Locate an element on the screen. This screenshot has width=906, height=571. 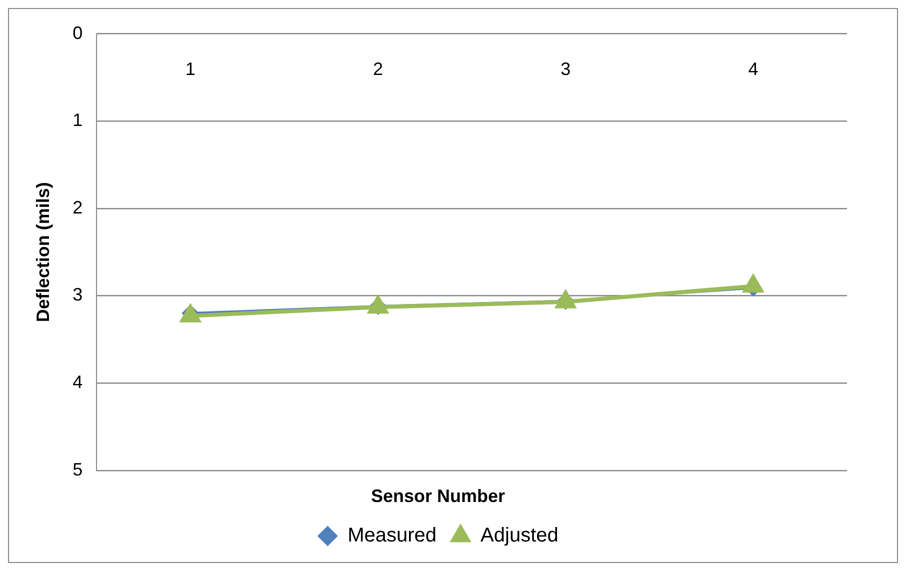
y-tick-label: 5 is located at coordinates (77, 469).